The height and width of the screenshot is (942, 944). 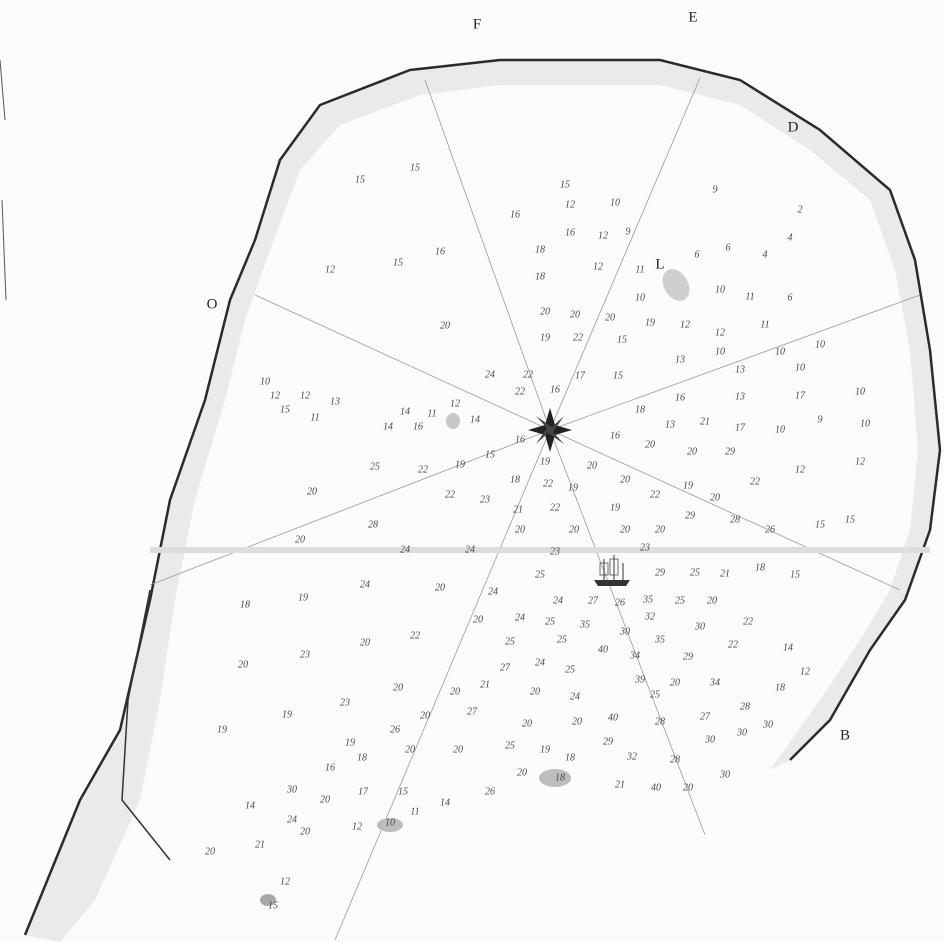 I want to click on sounding: 32, so click(x=649, y=616).